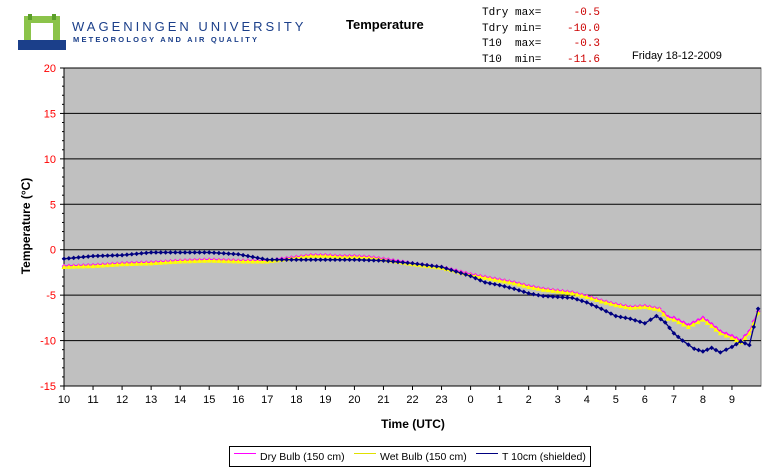 This screenshot has height=476, width=776. What do you see at coordinates (487, 453) in the screenshot?
I see `legend-swatch-t10` at bounding box center [487, 453].